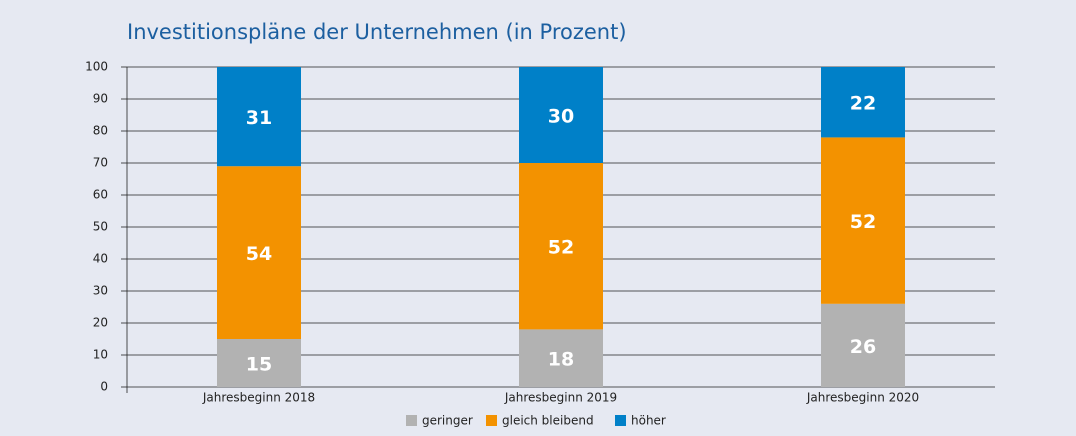 The width and height of the screenshot is (1076, 436). Describe the element at coordinates (100, 163) in the screenshot. I see `y-tick-label: 70` at that location.